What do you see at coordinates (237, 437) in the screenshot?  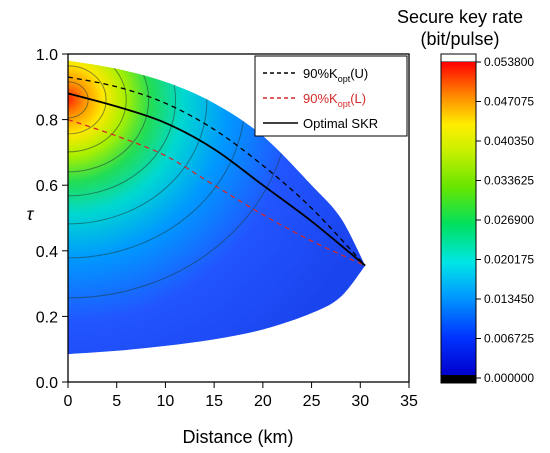 I see `x-axis-title: Distance (km)` at bounding box center [237, 437].